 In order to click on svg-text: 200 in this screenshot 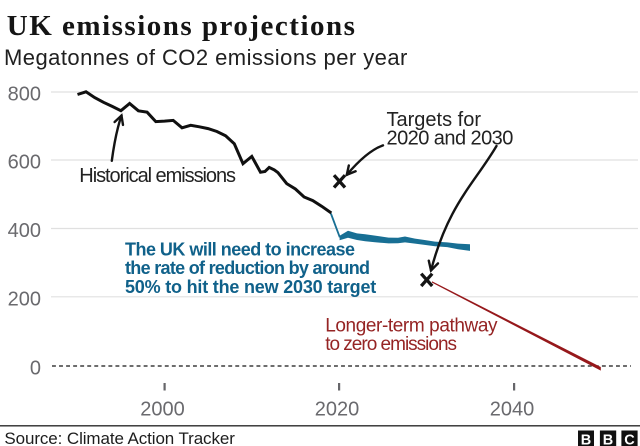, I will do `click(24, 299)`.